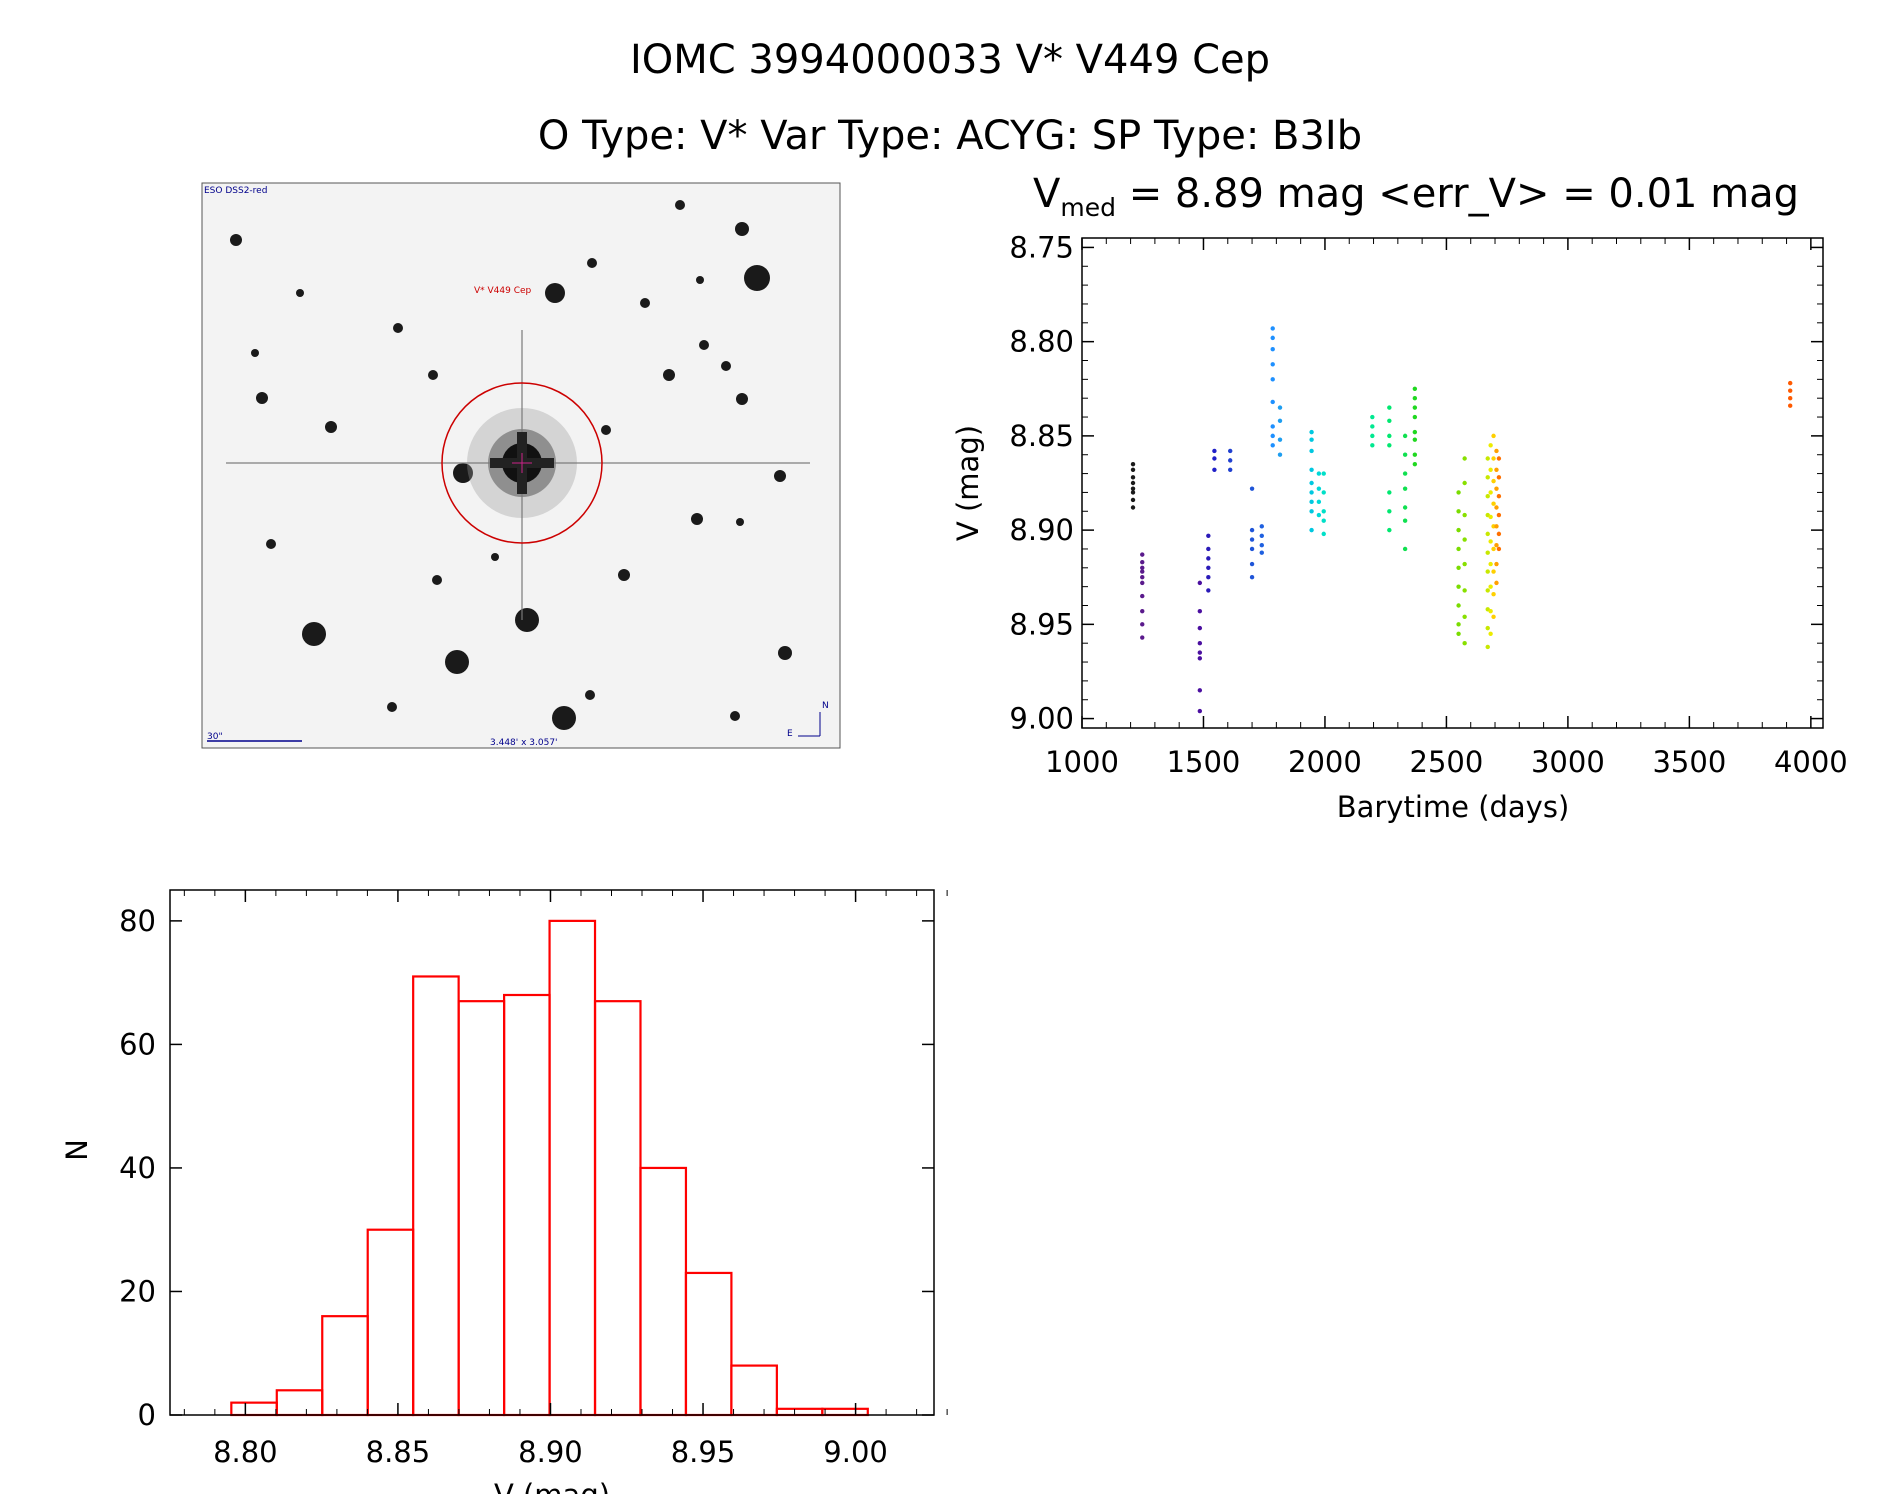 This screenshot has width=1889, height=1494. Describe the element at coordinates (522, 463) in the screenshot. I see `target-circle` at that location.